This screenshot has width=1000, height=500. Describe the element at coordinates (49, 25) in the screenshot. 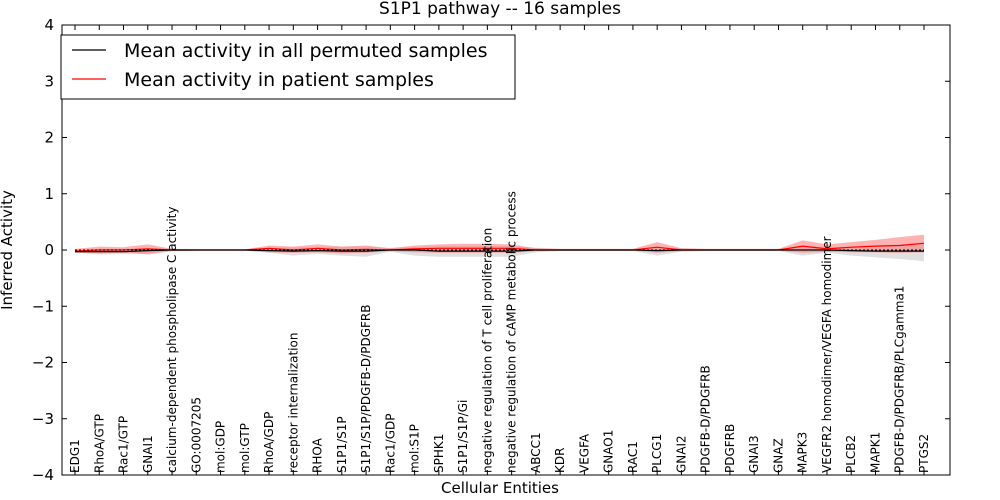

I see `y-tick-label: 4` at that location.